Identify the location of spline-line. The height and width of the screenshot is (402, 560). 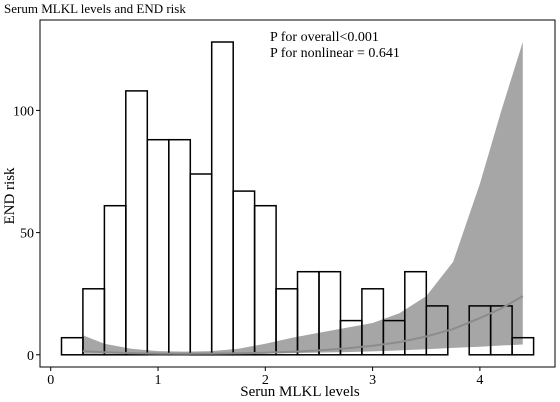
(303, 325).